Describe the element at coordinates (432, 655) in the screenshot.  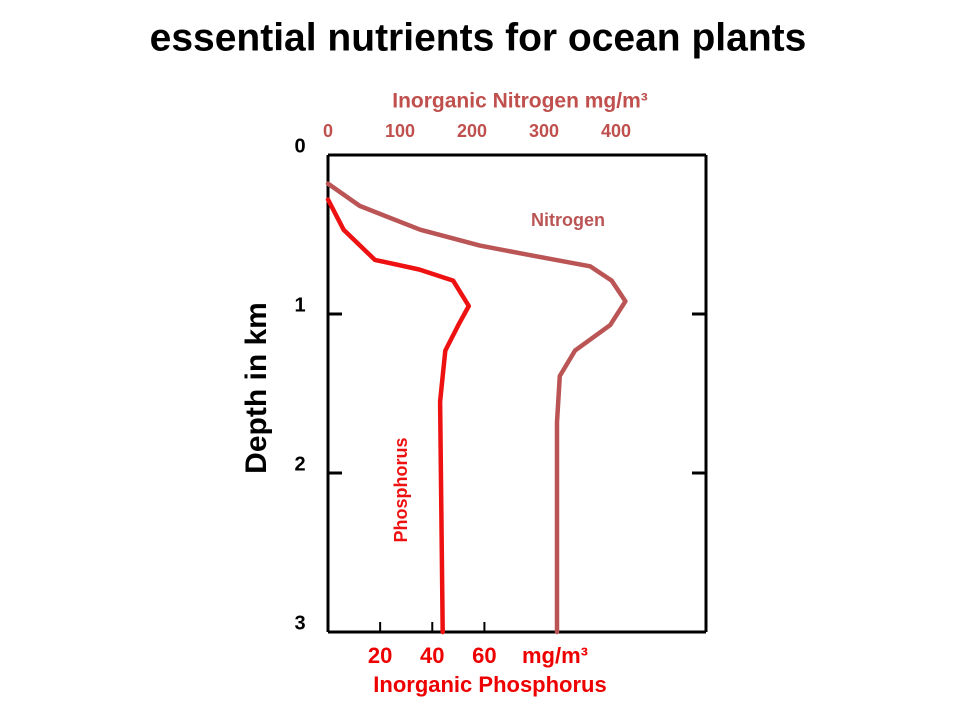
I see `x2-tick-label: 40` at that location.